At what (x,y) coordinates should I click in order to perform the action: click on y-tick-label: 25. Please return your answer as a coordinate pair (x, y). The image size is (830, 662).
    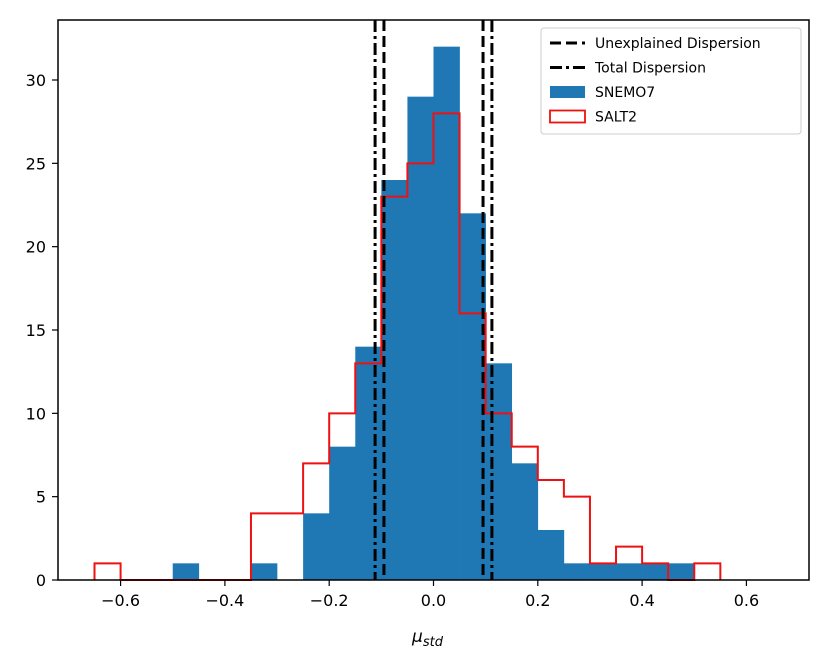
    Looking at the image, I should click on (36, 163).